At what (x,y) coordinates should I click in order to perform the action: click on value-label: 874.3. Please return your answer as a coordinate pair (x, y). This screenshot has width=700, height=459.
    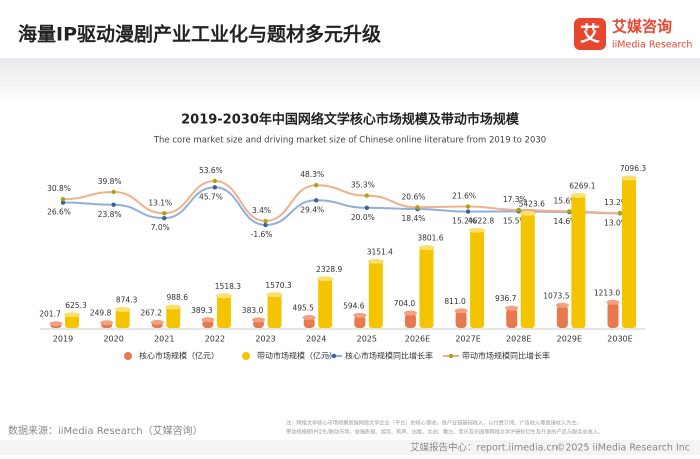
    Looking at the image, I should click on (127, 300).